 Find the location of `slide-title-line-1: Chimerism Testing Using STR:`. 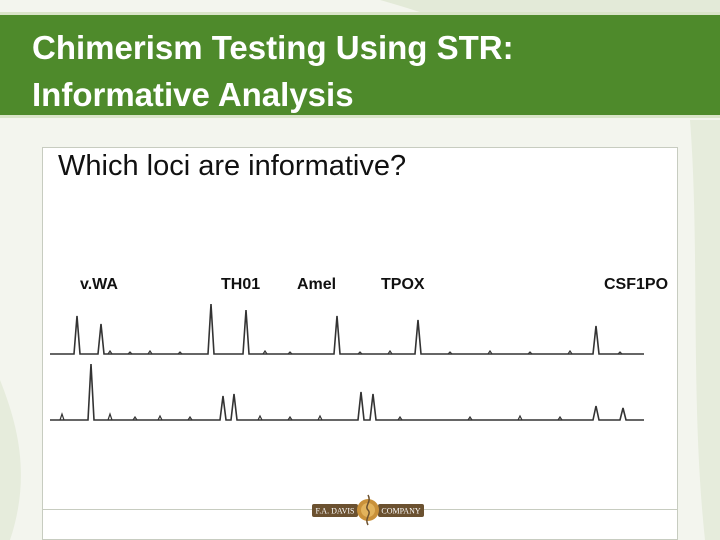

slide-title-line-1: Chimerism Testing Using STR: is located at coordinates (273, 47).